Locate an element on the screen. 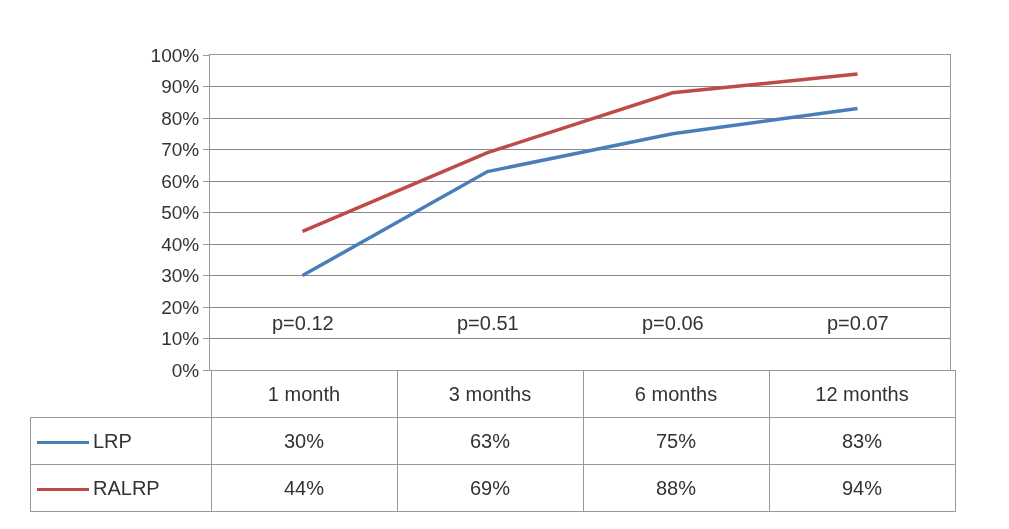  data-label: 75% is located at coordinates (676, 441).